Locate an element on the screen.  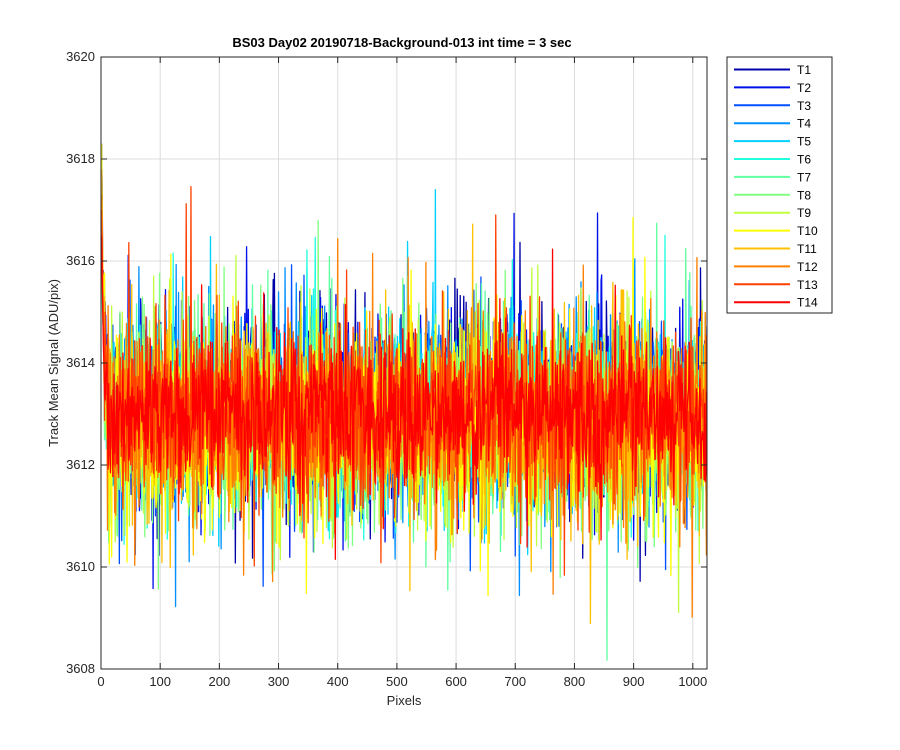
x-tick-label: 400 is located at coordinates (338, 681).